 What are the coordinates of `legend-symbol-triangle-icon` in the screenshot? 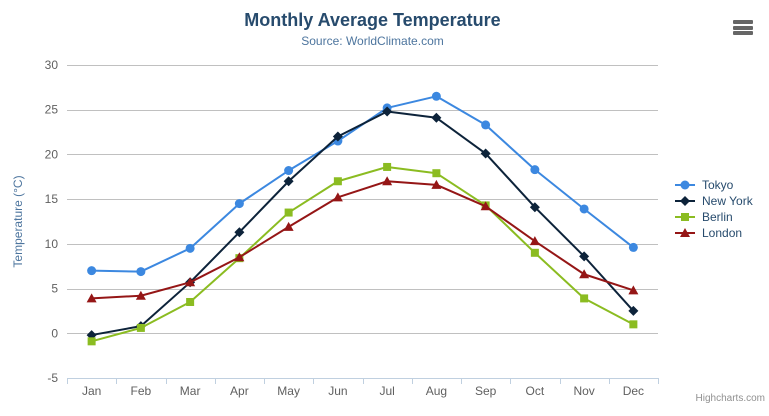 It's located at (685, 232).